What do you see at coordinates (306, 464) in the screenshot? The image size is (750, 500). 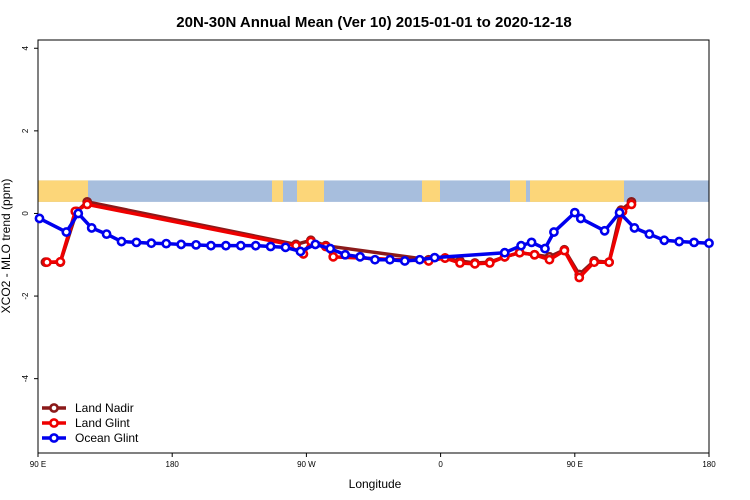 I see `x-tick-label: 90 W` at bounding box center [306, 464].